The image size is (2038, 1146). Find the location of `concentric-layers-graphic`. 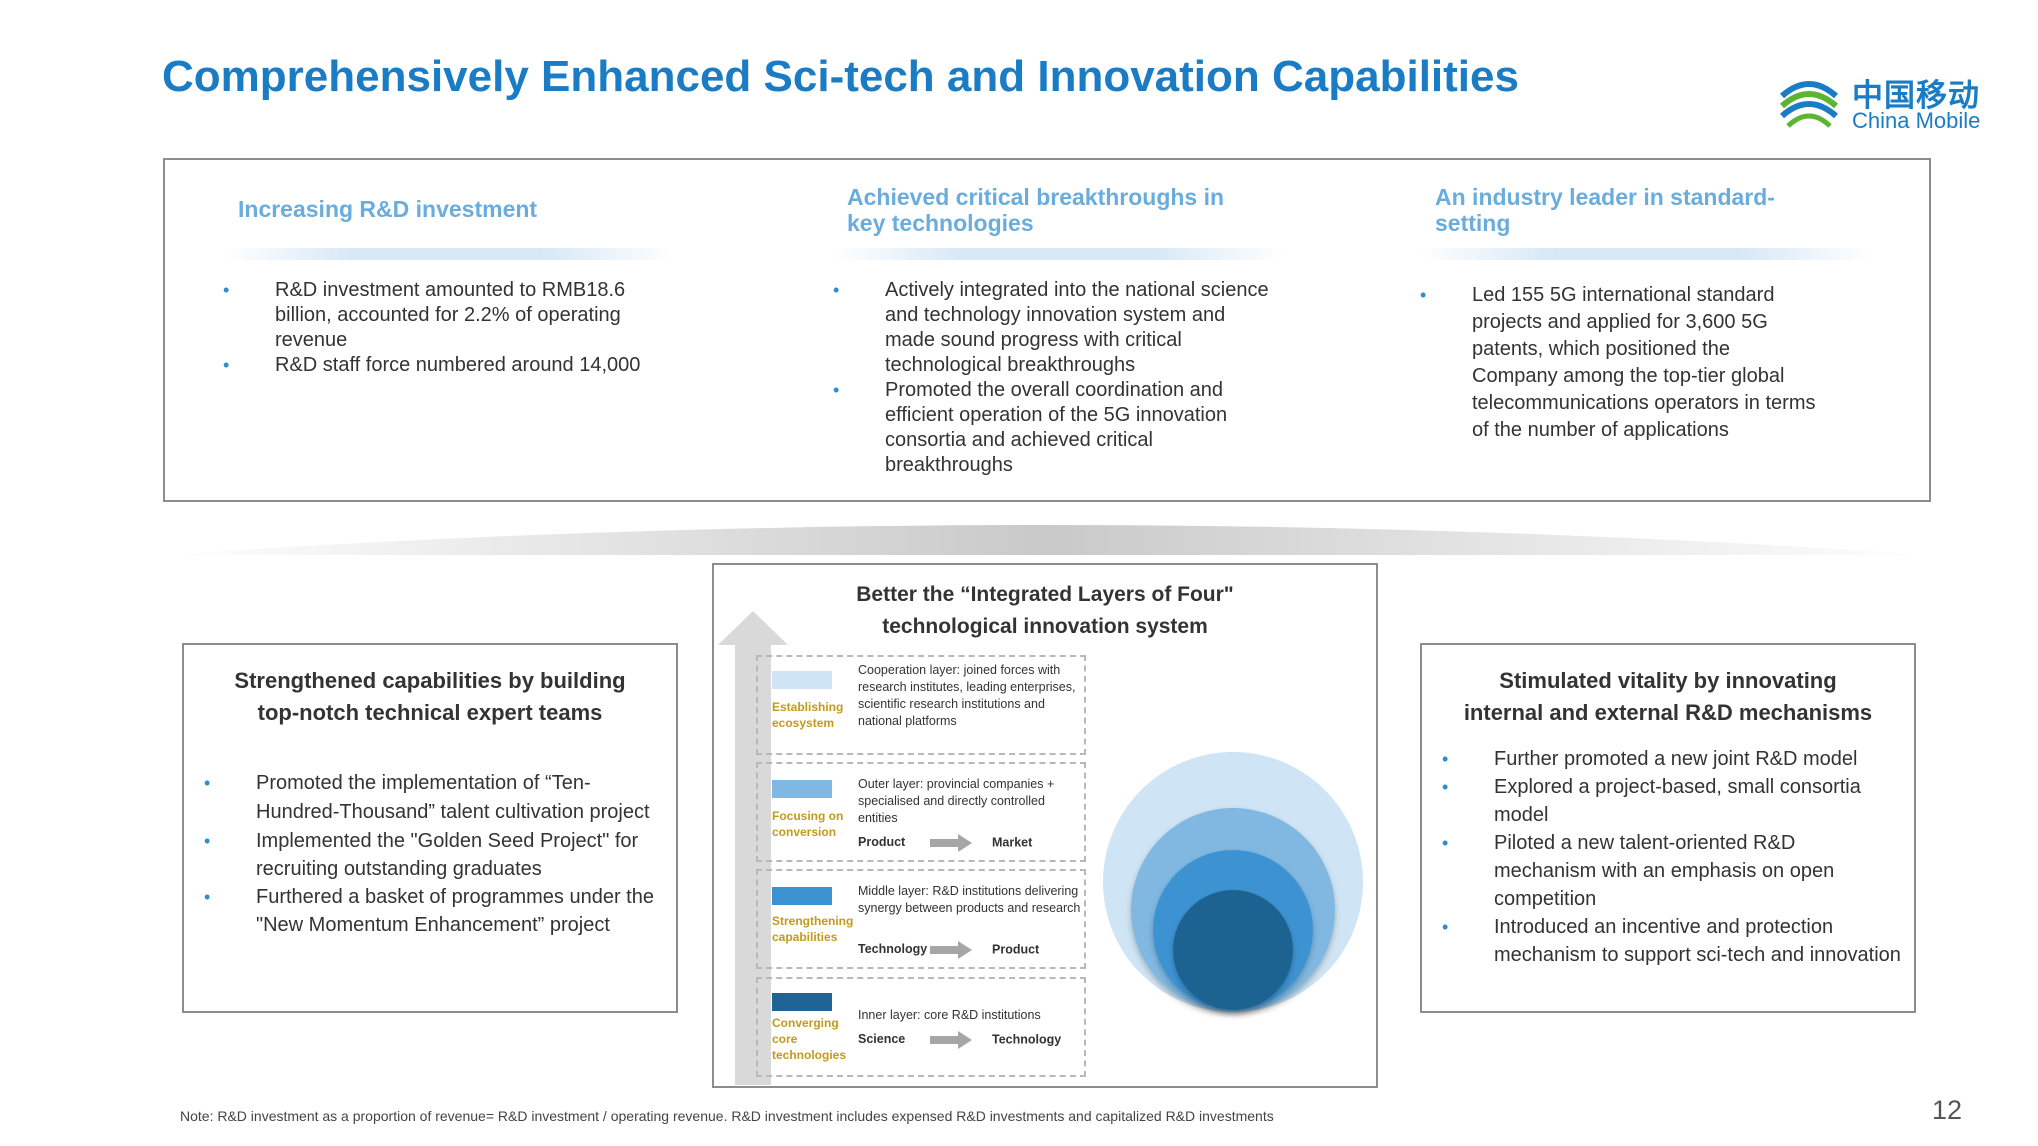

concentric-layers-graphic is located at coordinates (1233, 882).